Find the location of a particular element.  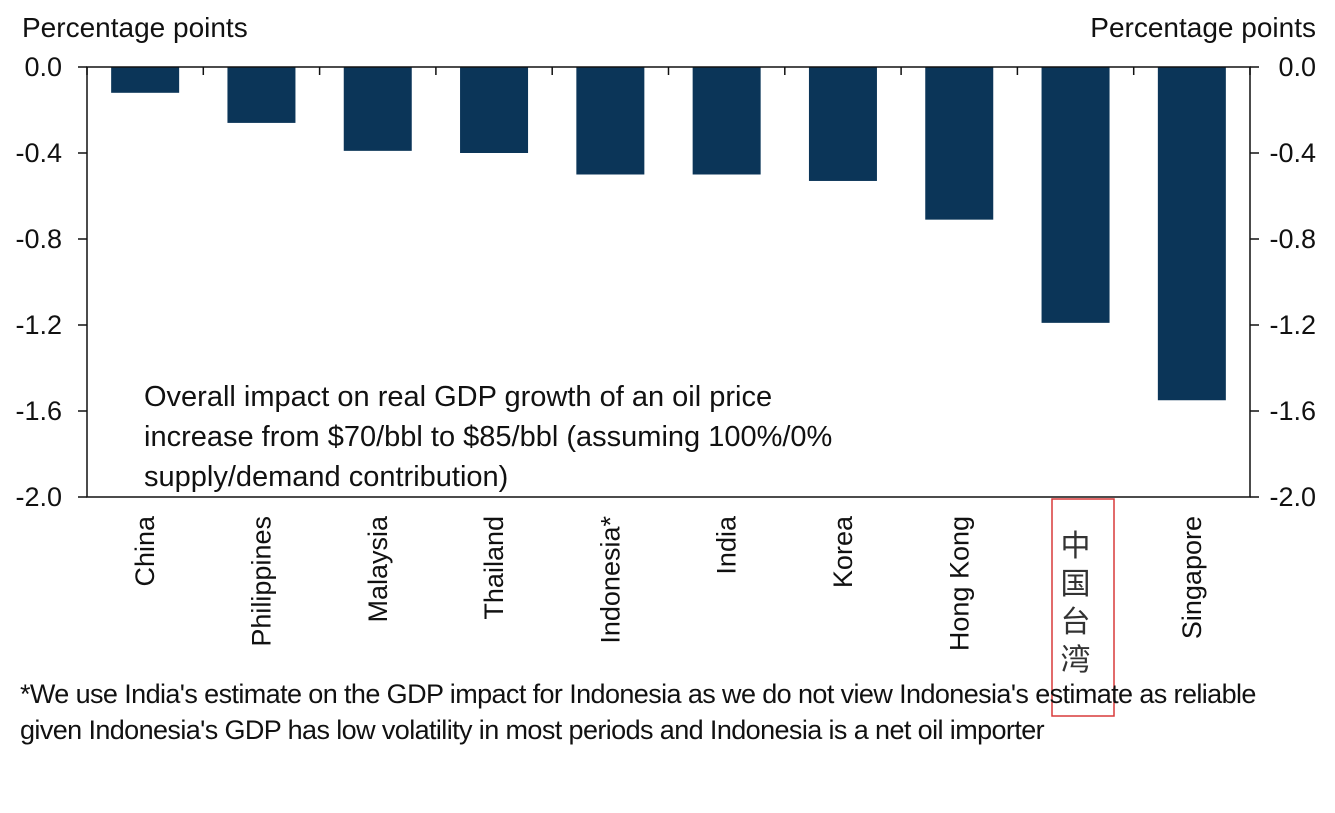

left-axis-ticks: 0.0 -0.4 -0.8 -1.2 -1.6 -2.0 is located at coordinates (51, 282).